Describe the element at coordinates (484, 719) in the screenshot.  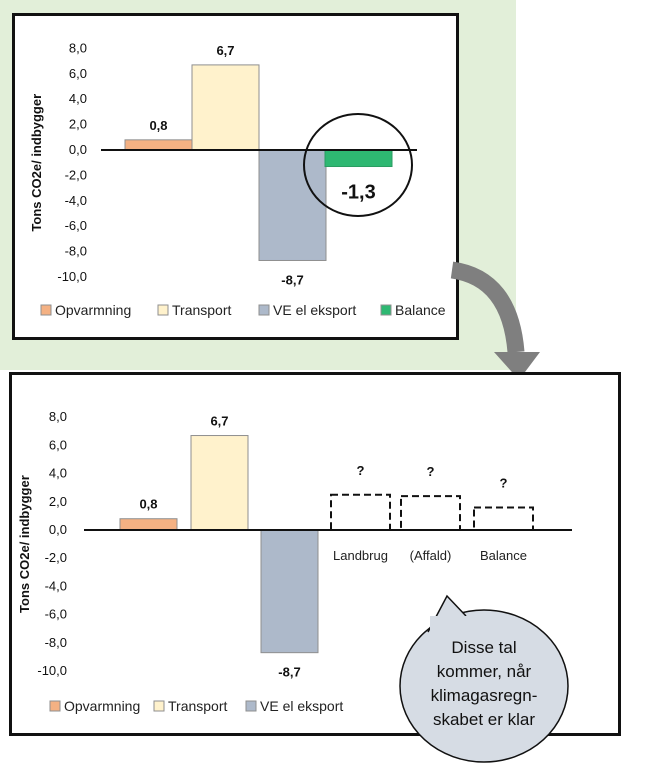
I see `callout-line: skabet er klar` at that location.